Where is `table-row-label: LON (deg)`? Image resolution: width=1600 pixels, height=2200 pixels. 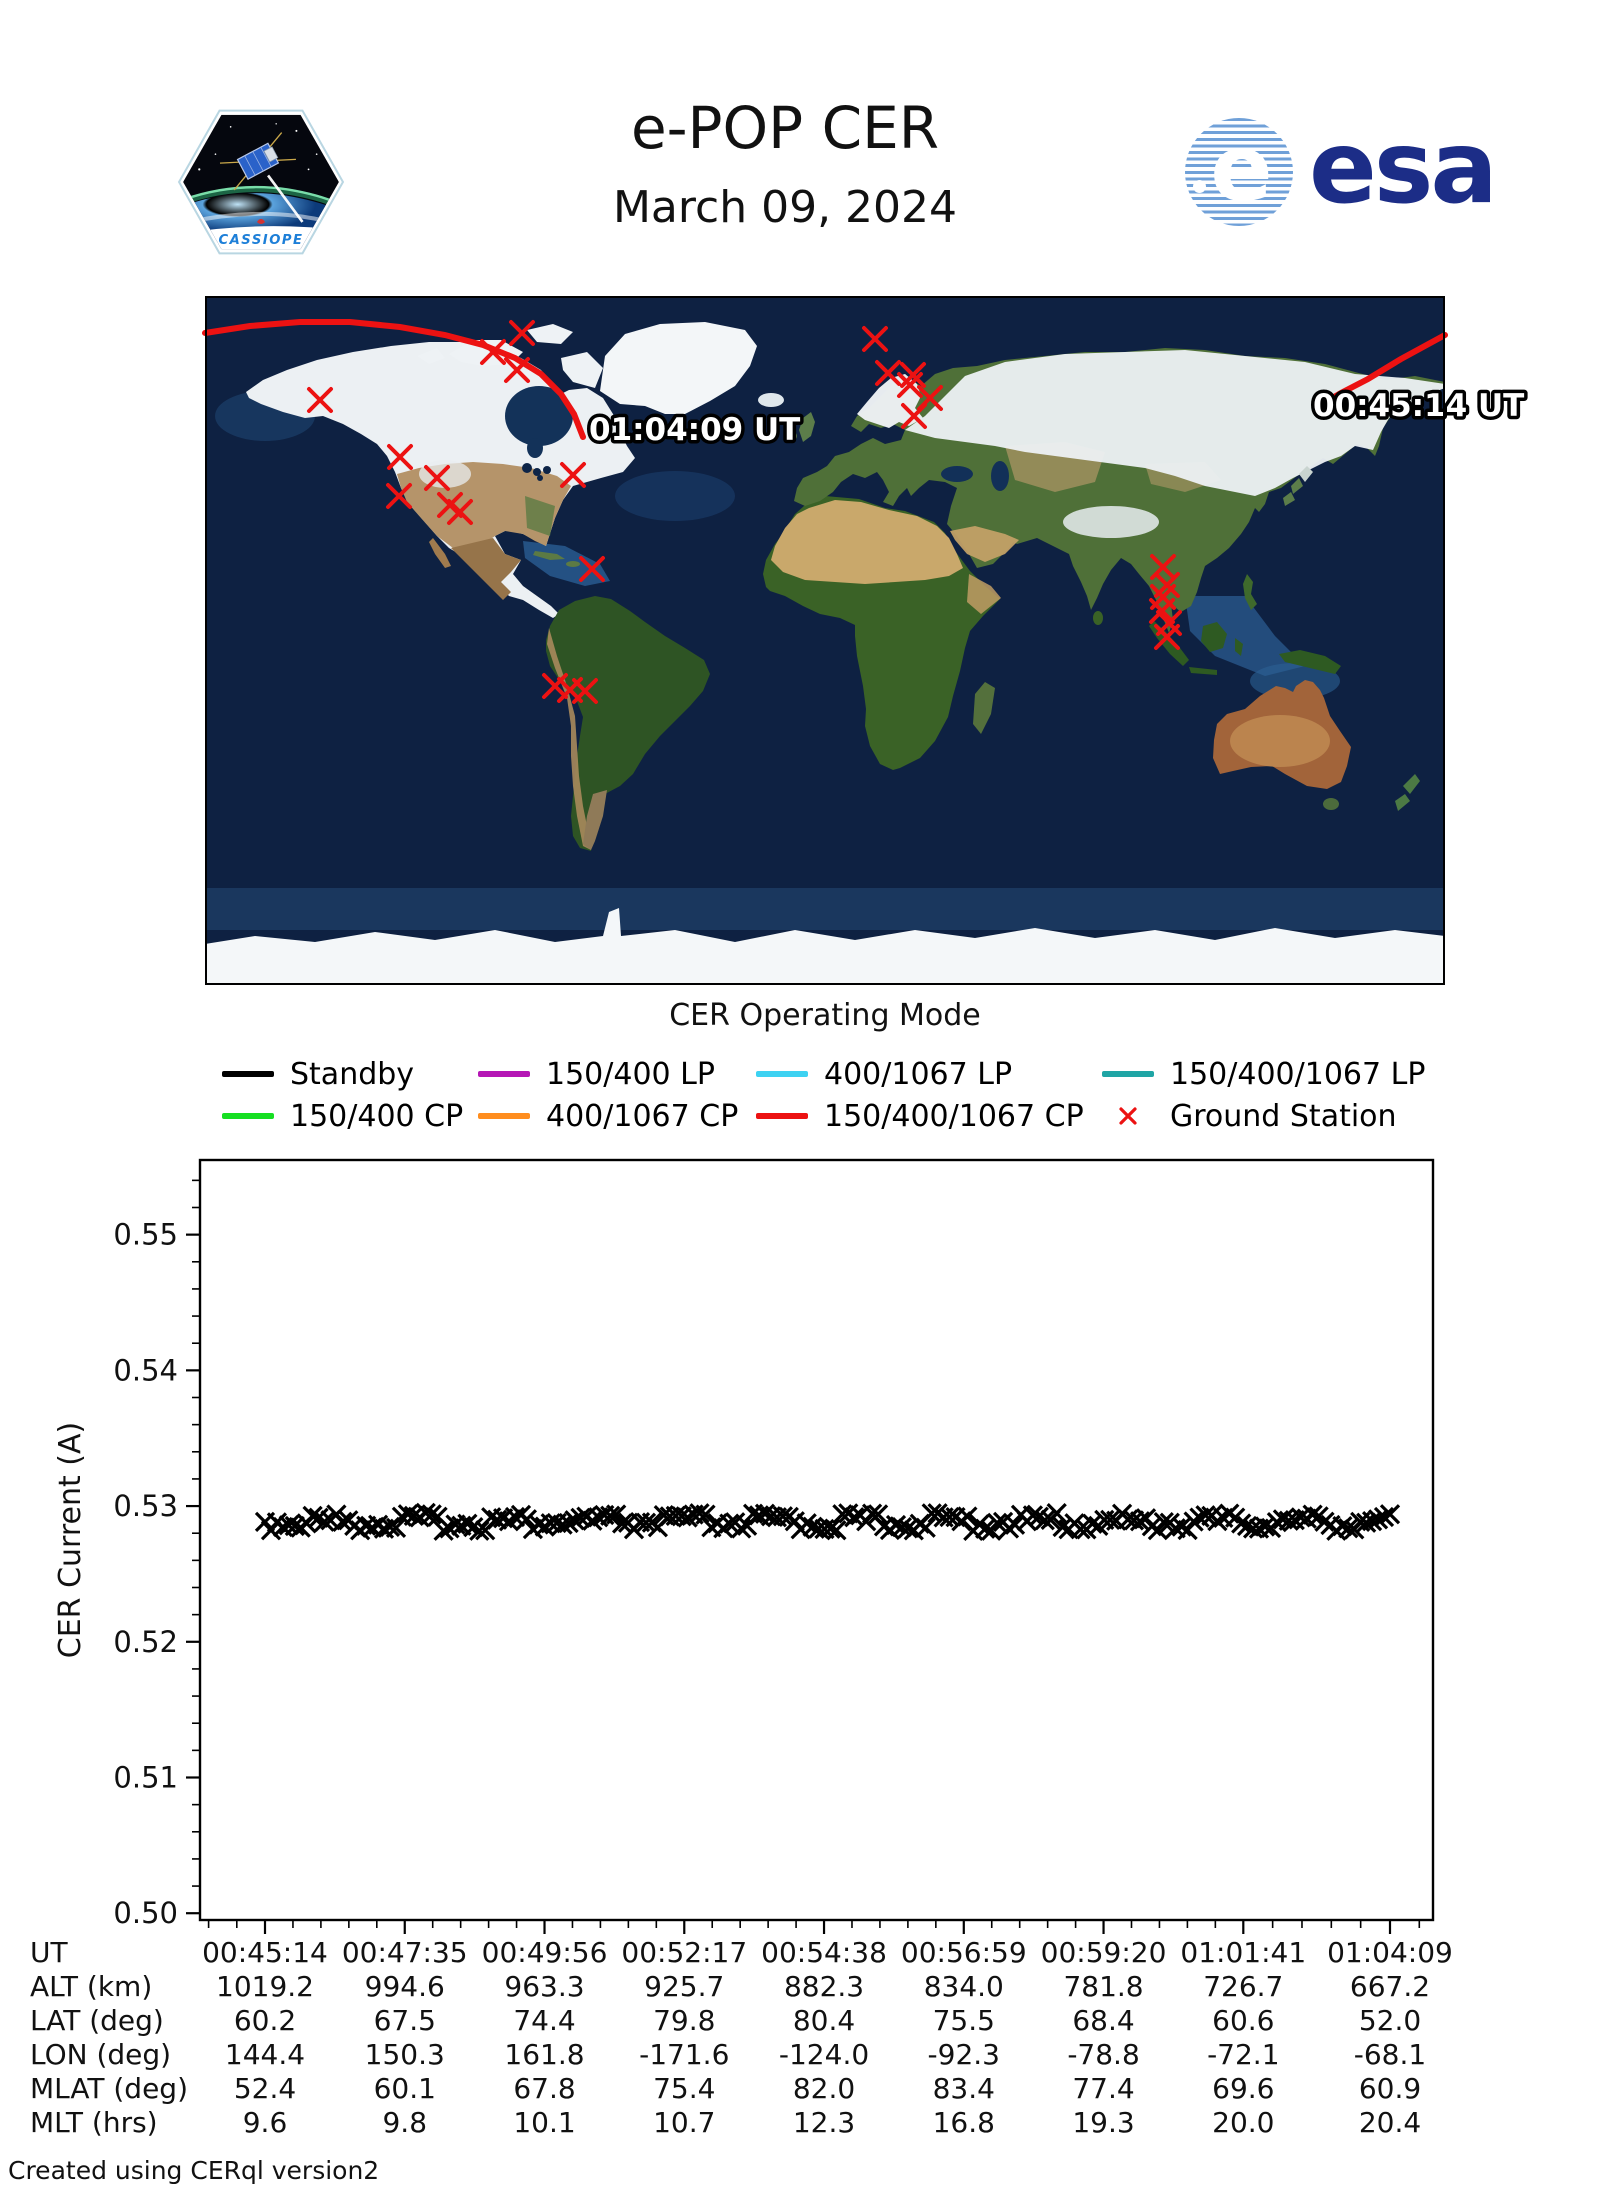 table-row-label: LON (deg) is located at coordinates (100, 2054).